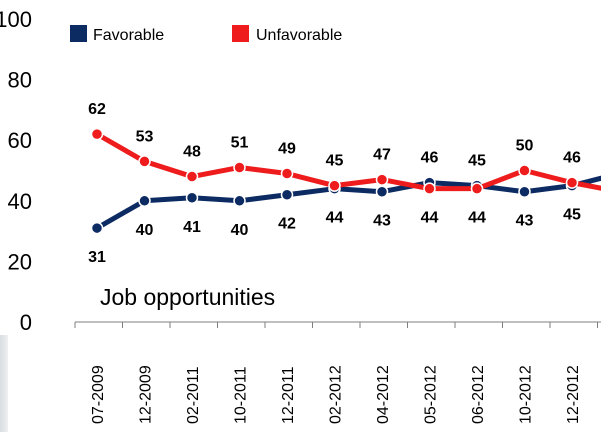  I want to click on x-tick-label: 10-2012, so click(526, 394).